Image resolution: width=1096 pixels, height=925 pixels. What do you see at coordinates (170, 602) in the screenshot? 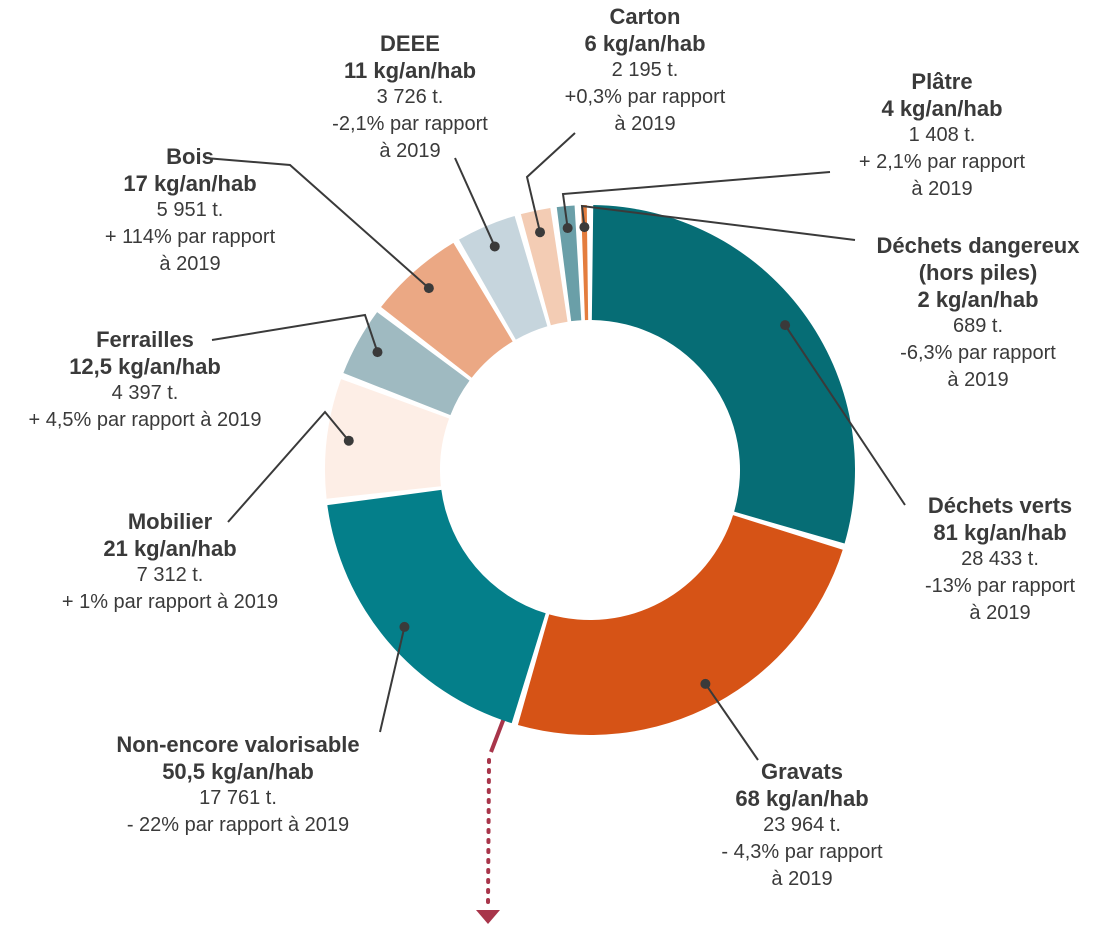
I see `change: + 1% par rapport à 2019` at bounding box center [170, 602].